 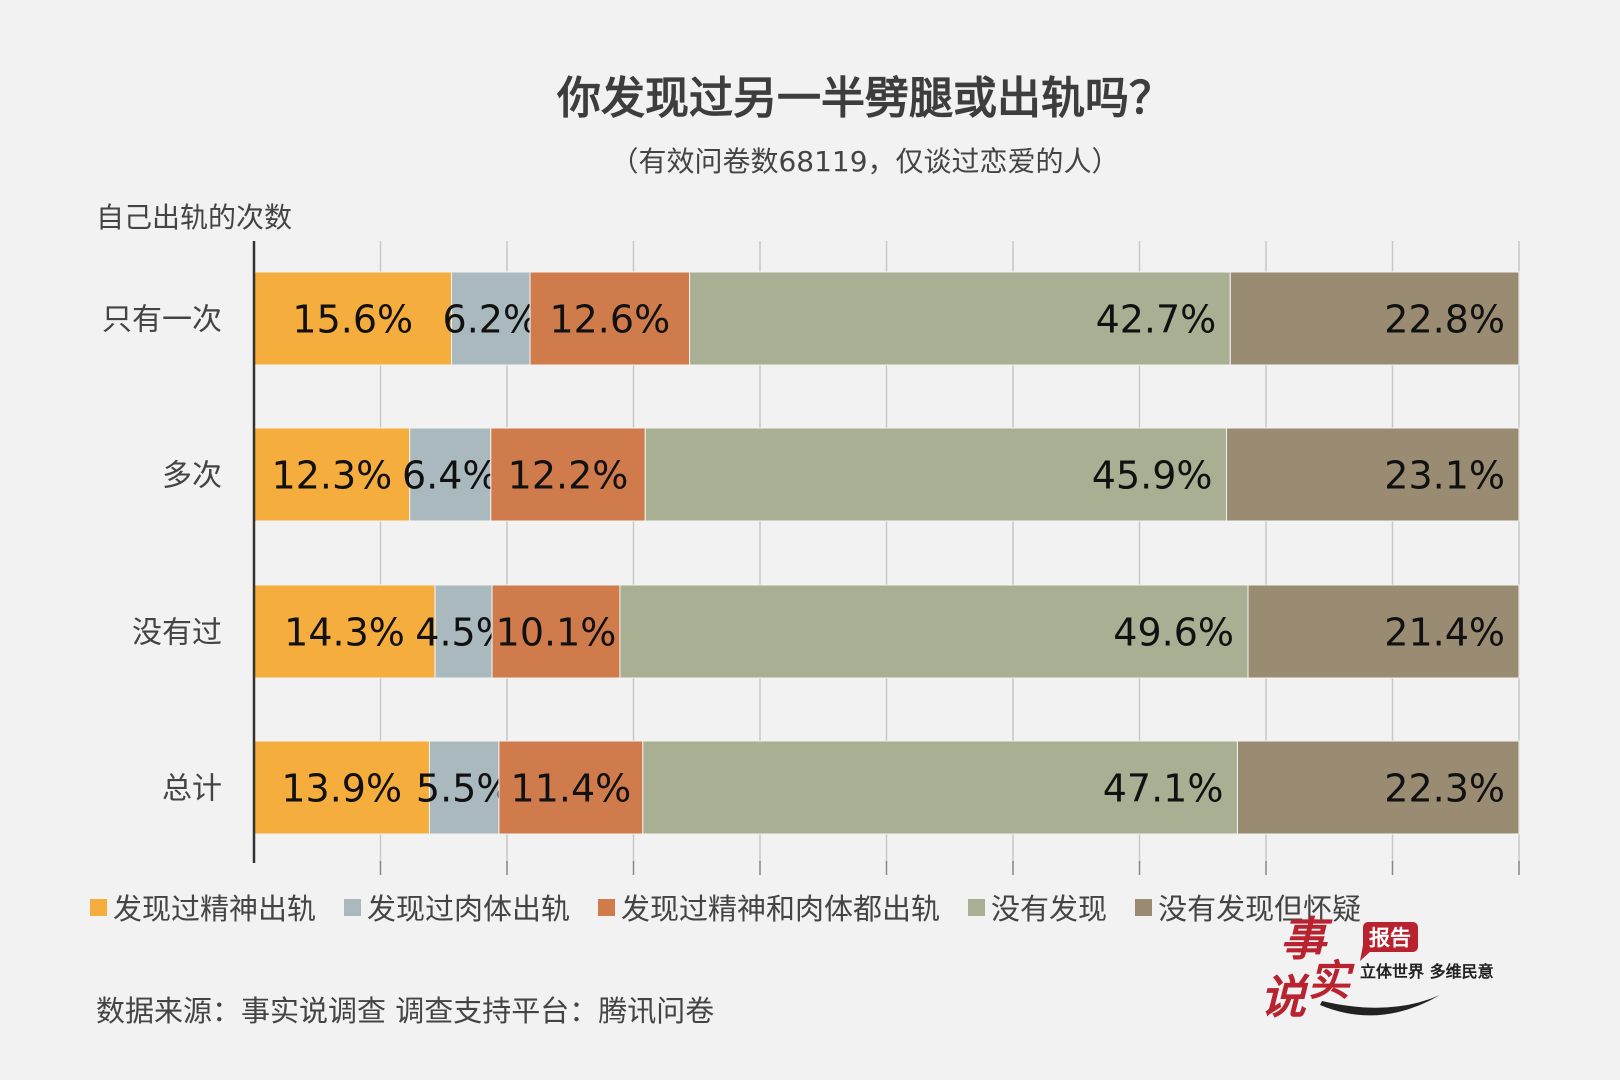 I want to click on legend-label: 发现过精神出轨, so click(x=215, y=909).